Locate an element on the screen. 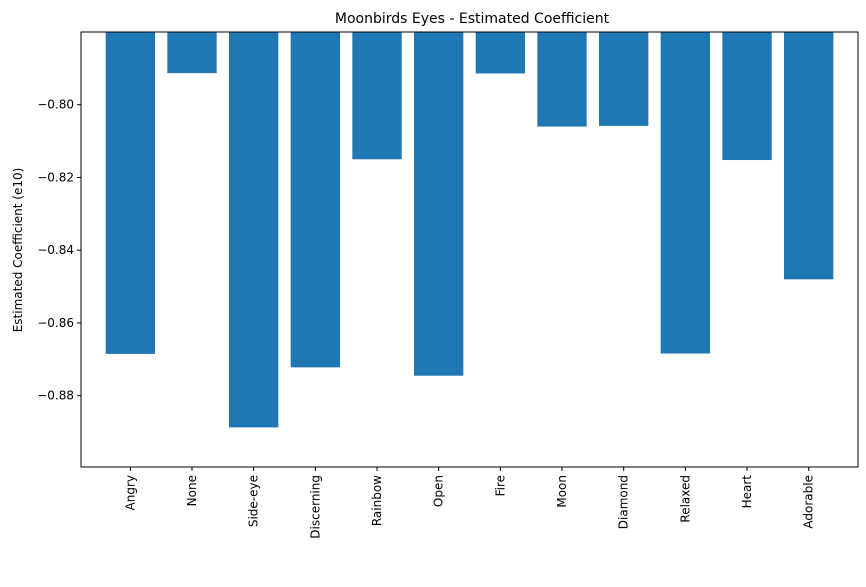 The image size is (866, 587). bar-adorable is located at coordinates (809, 156).